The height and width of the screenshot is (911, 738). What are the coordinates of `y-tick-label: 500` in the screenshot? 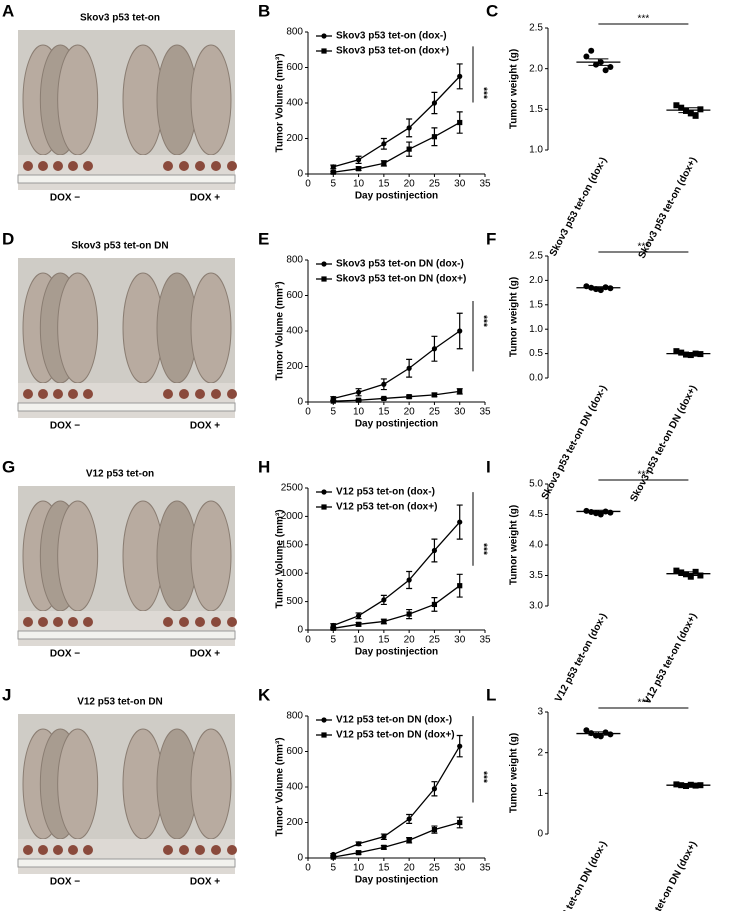 It's located at (294, 601).